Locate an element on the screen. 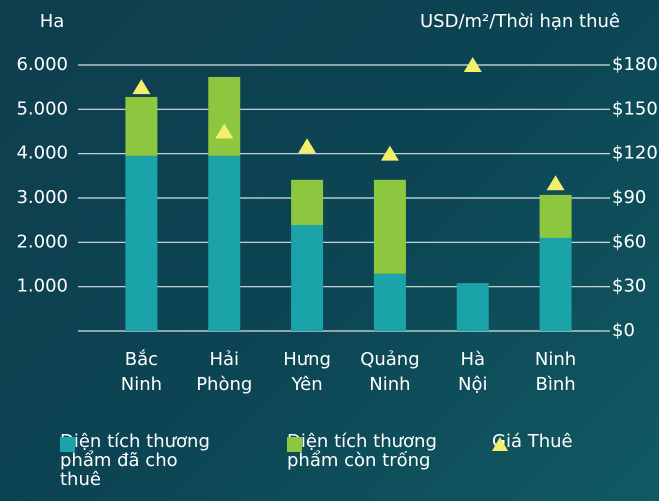 Image resolution: width=659 pixels, height=501 pixels. legend-item: Diện tích thương phẩm còn trống is located at coordinates (367, 451).